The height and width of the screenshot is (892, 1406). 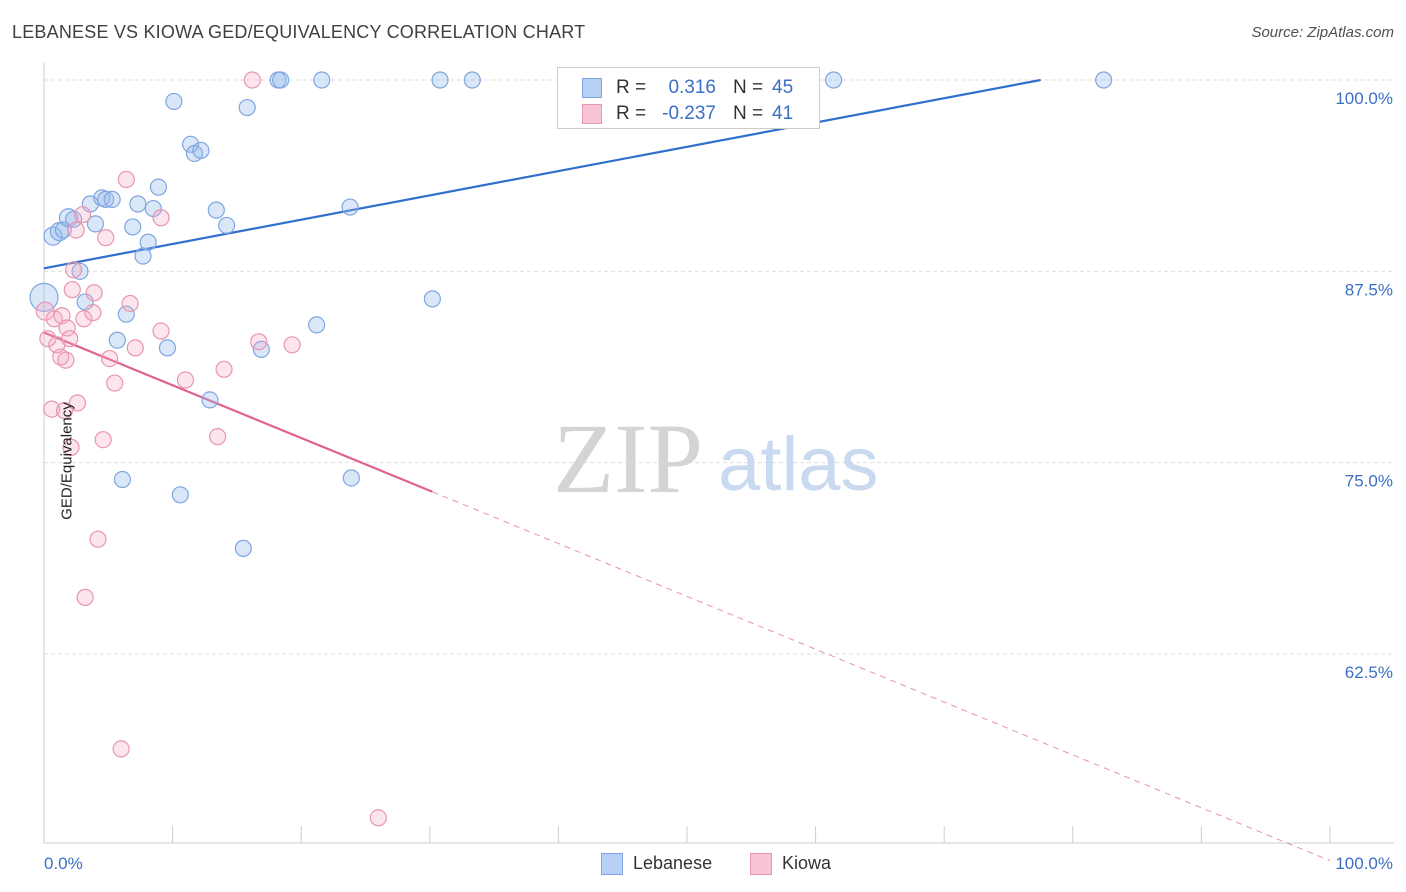 I want to click on y-tick-label: 62.5%, so click(x=1369, y=672).